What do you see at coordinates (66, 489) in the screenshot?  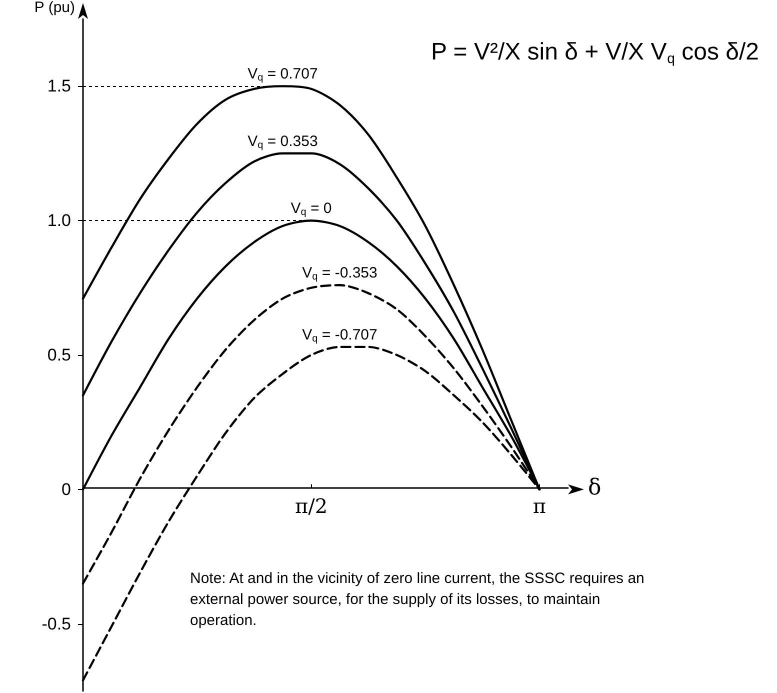 I see `y-tick-label: 0` at bounding box center [66, 489].